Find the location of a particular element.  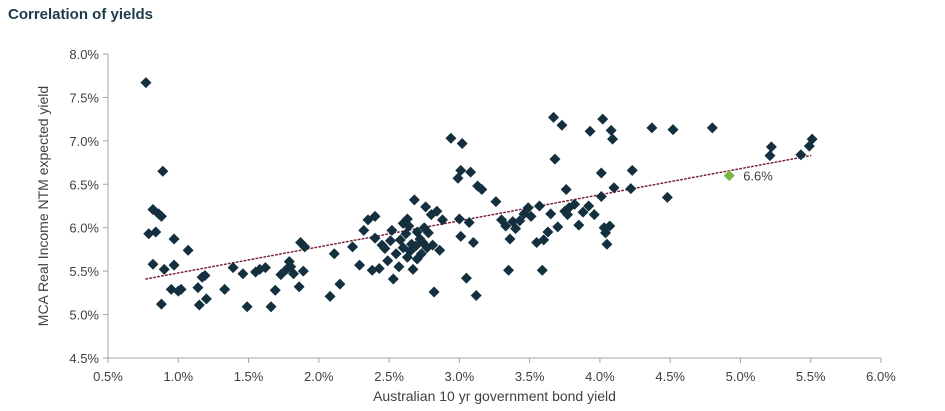

x-tick-label: 4.0% is located at coordinates (600, 376).